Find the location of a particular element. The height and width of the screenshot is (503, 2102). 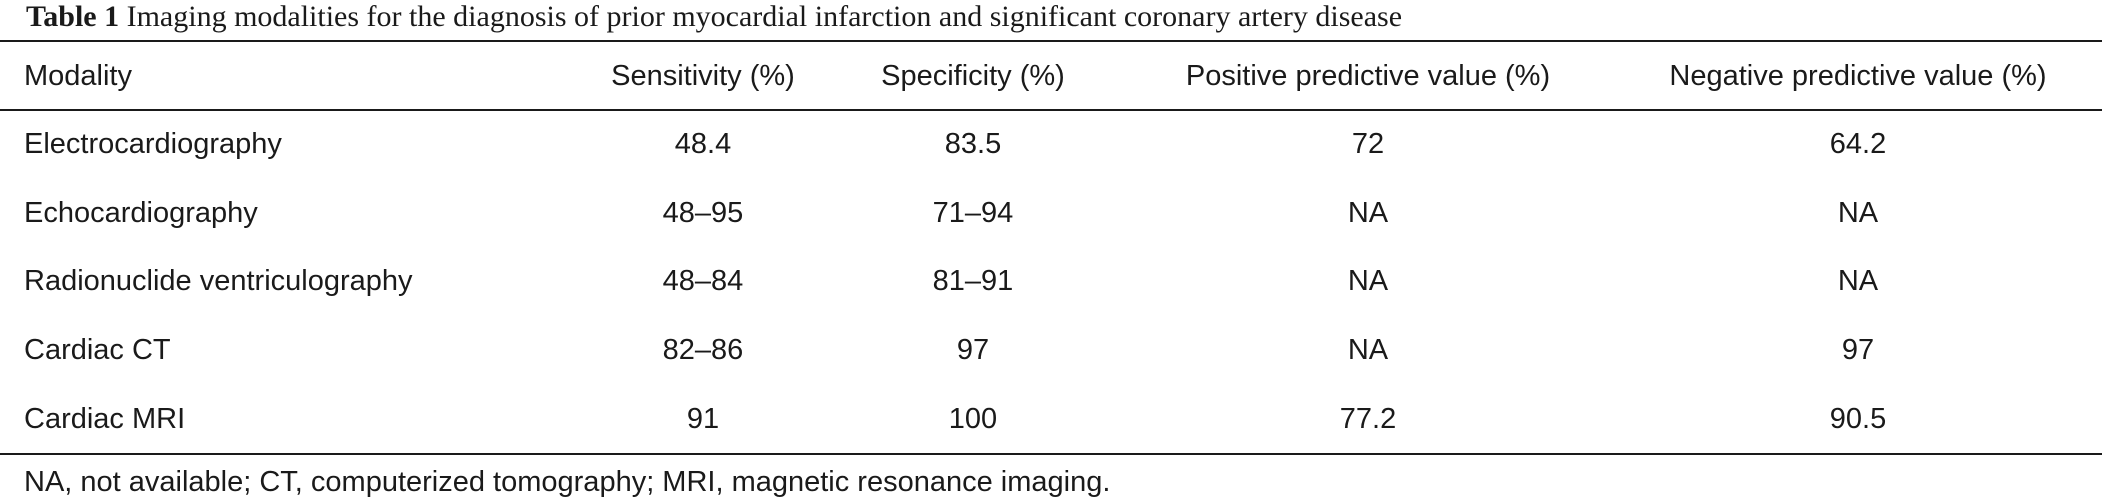

modality-cell: Electrocardiography is located at coordinates (153, 144).